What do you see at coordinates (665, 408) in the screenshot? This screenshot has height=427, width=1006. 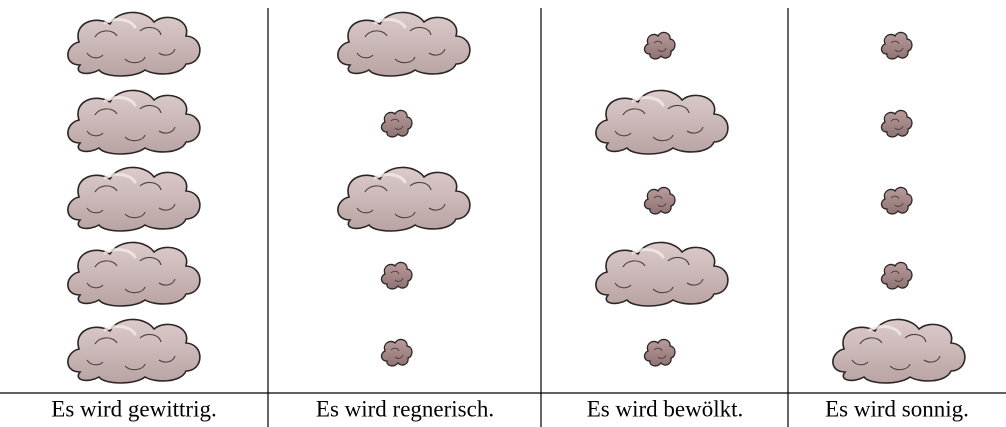 I see `caption: Es wird bewölkt.` at bounding box center [665, 408].